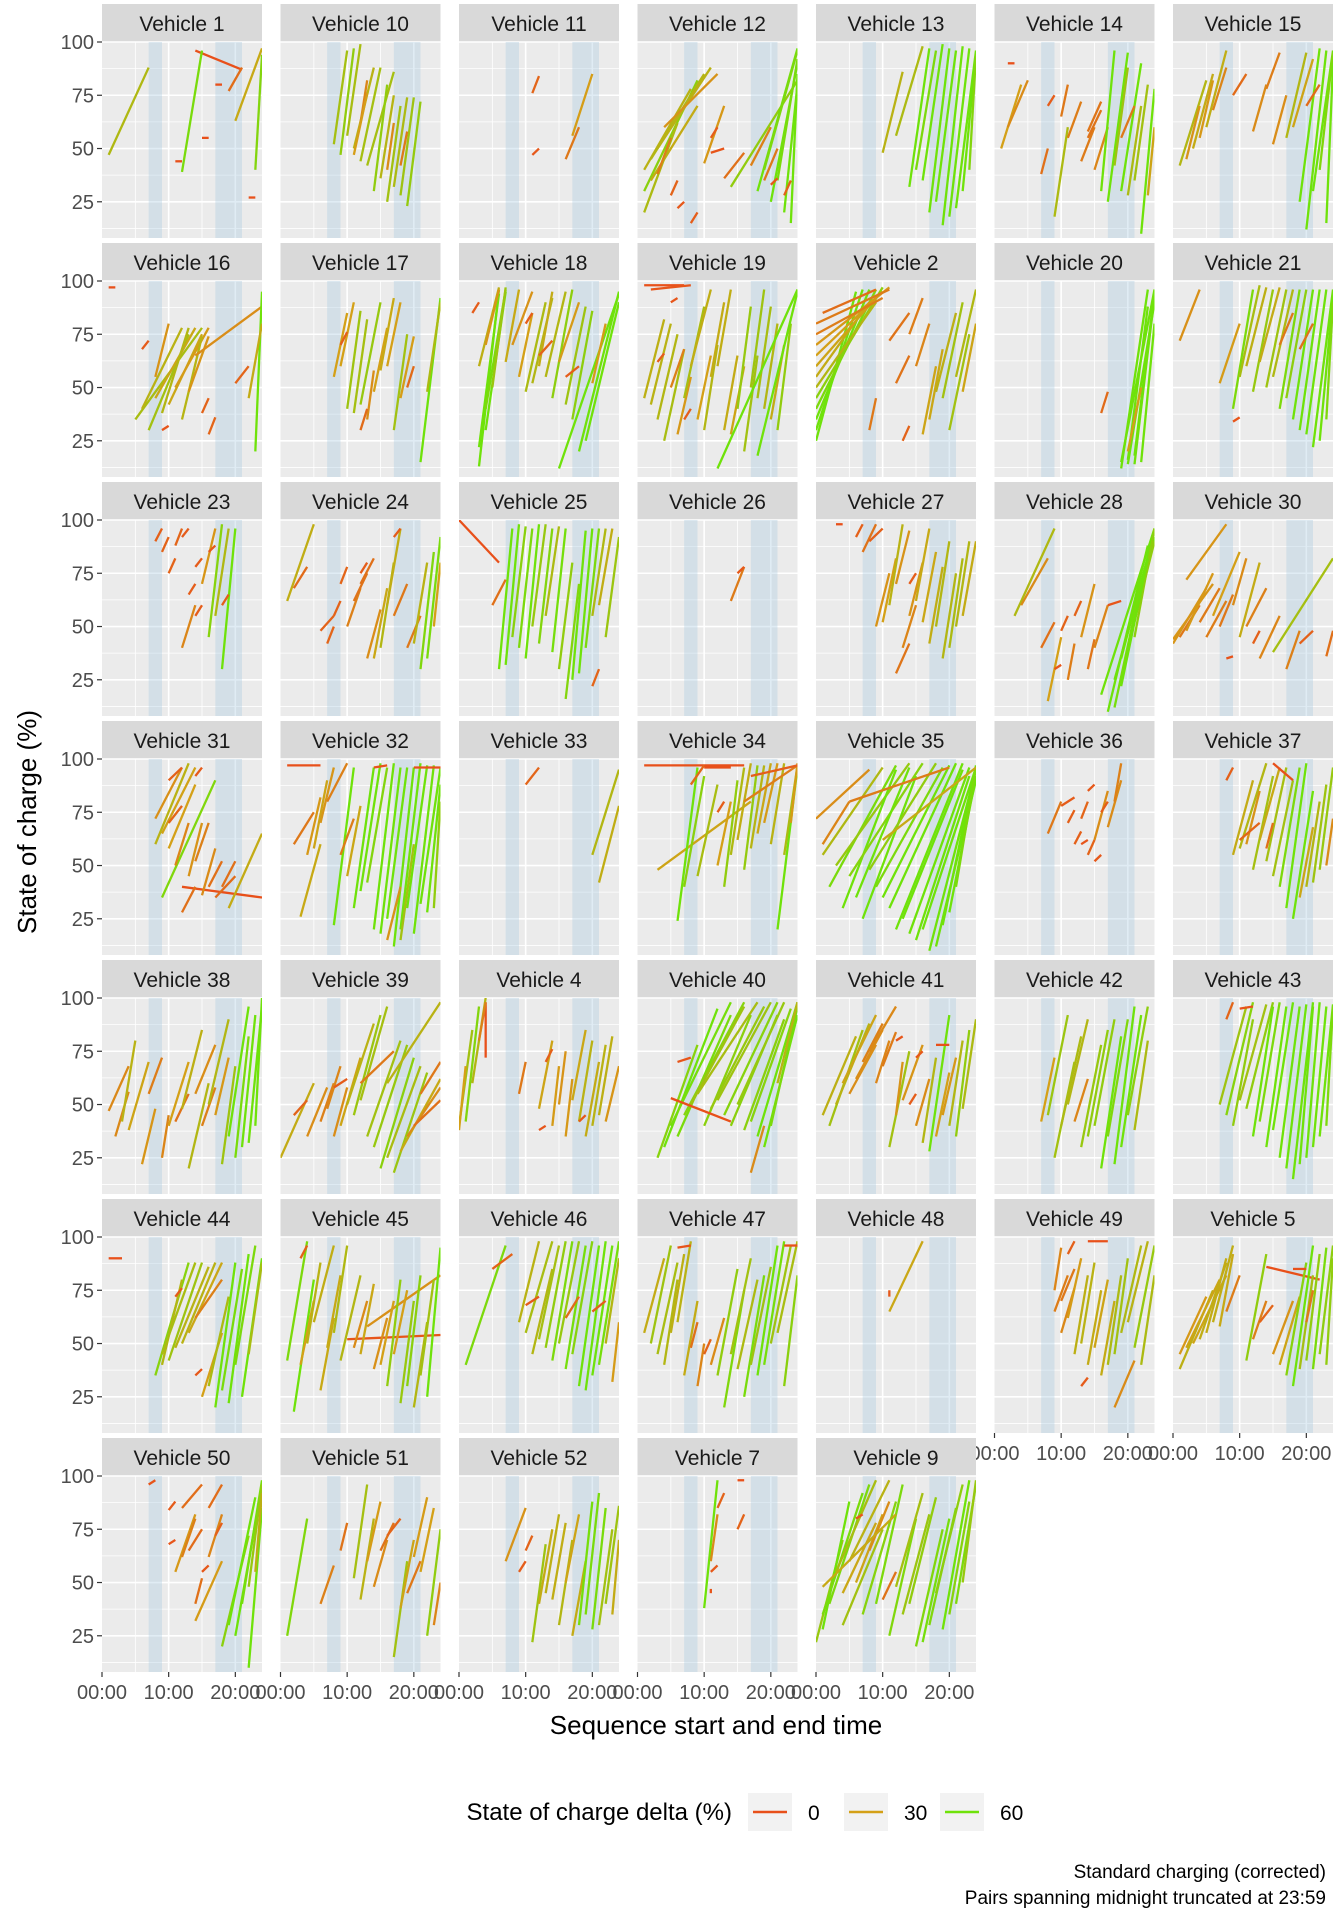  Describe the element at coordinates (994, 1454) in the screenshot. I see `x-tick-label: 00:00` at that location.